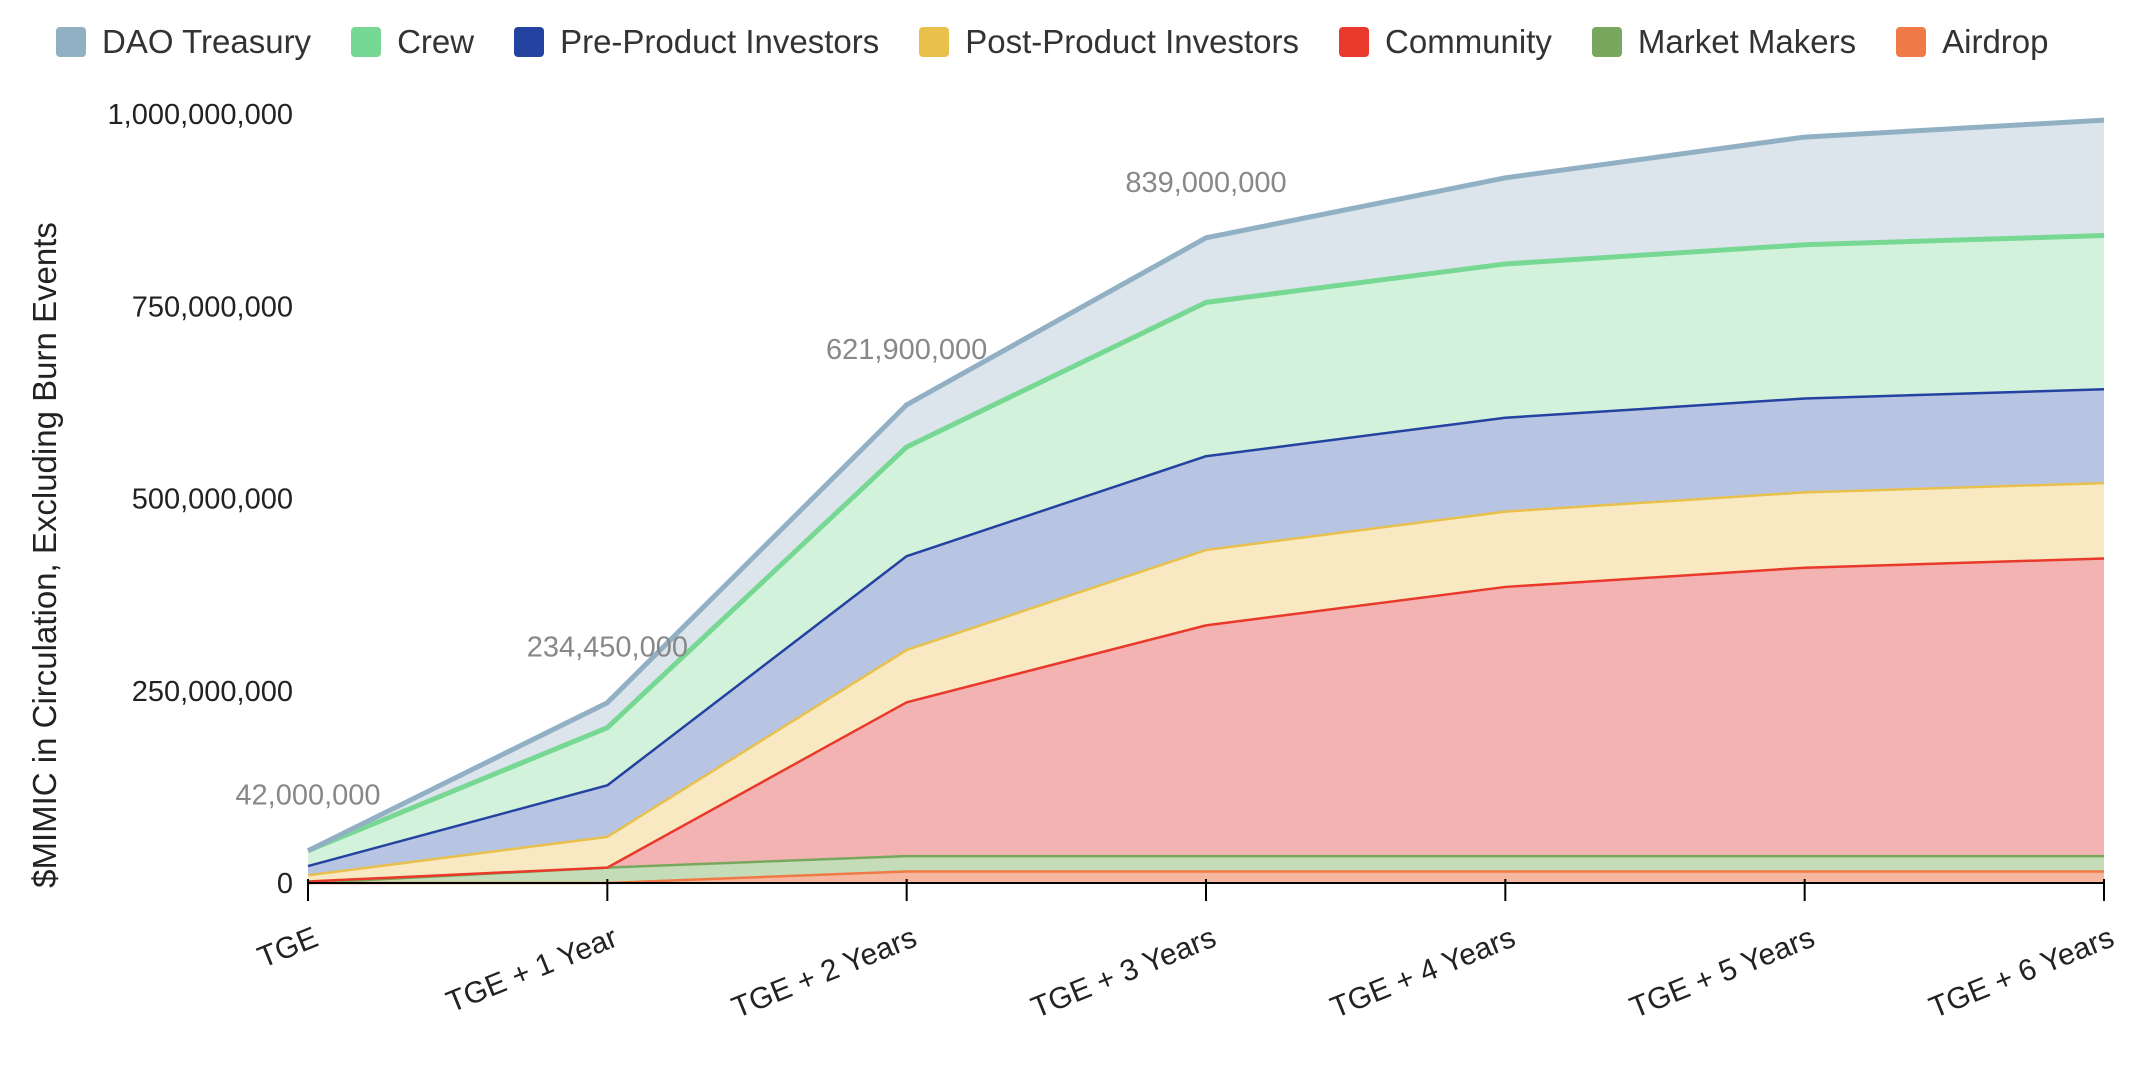 This screenshot has height=1090, width=2144. What do you see at coordinates (906, 350) in the screenshot?
I see `data-label: 621,900,000` at bounding box center [906, 350].